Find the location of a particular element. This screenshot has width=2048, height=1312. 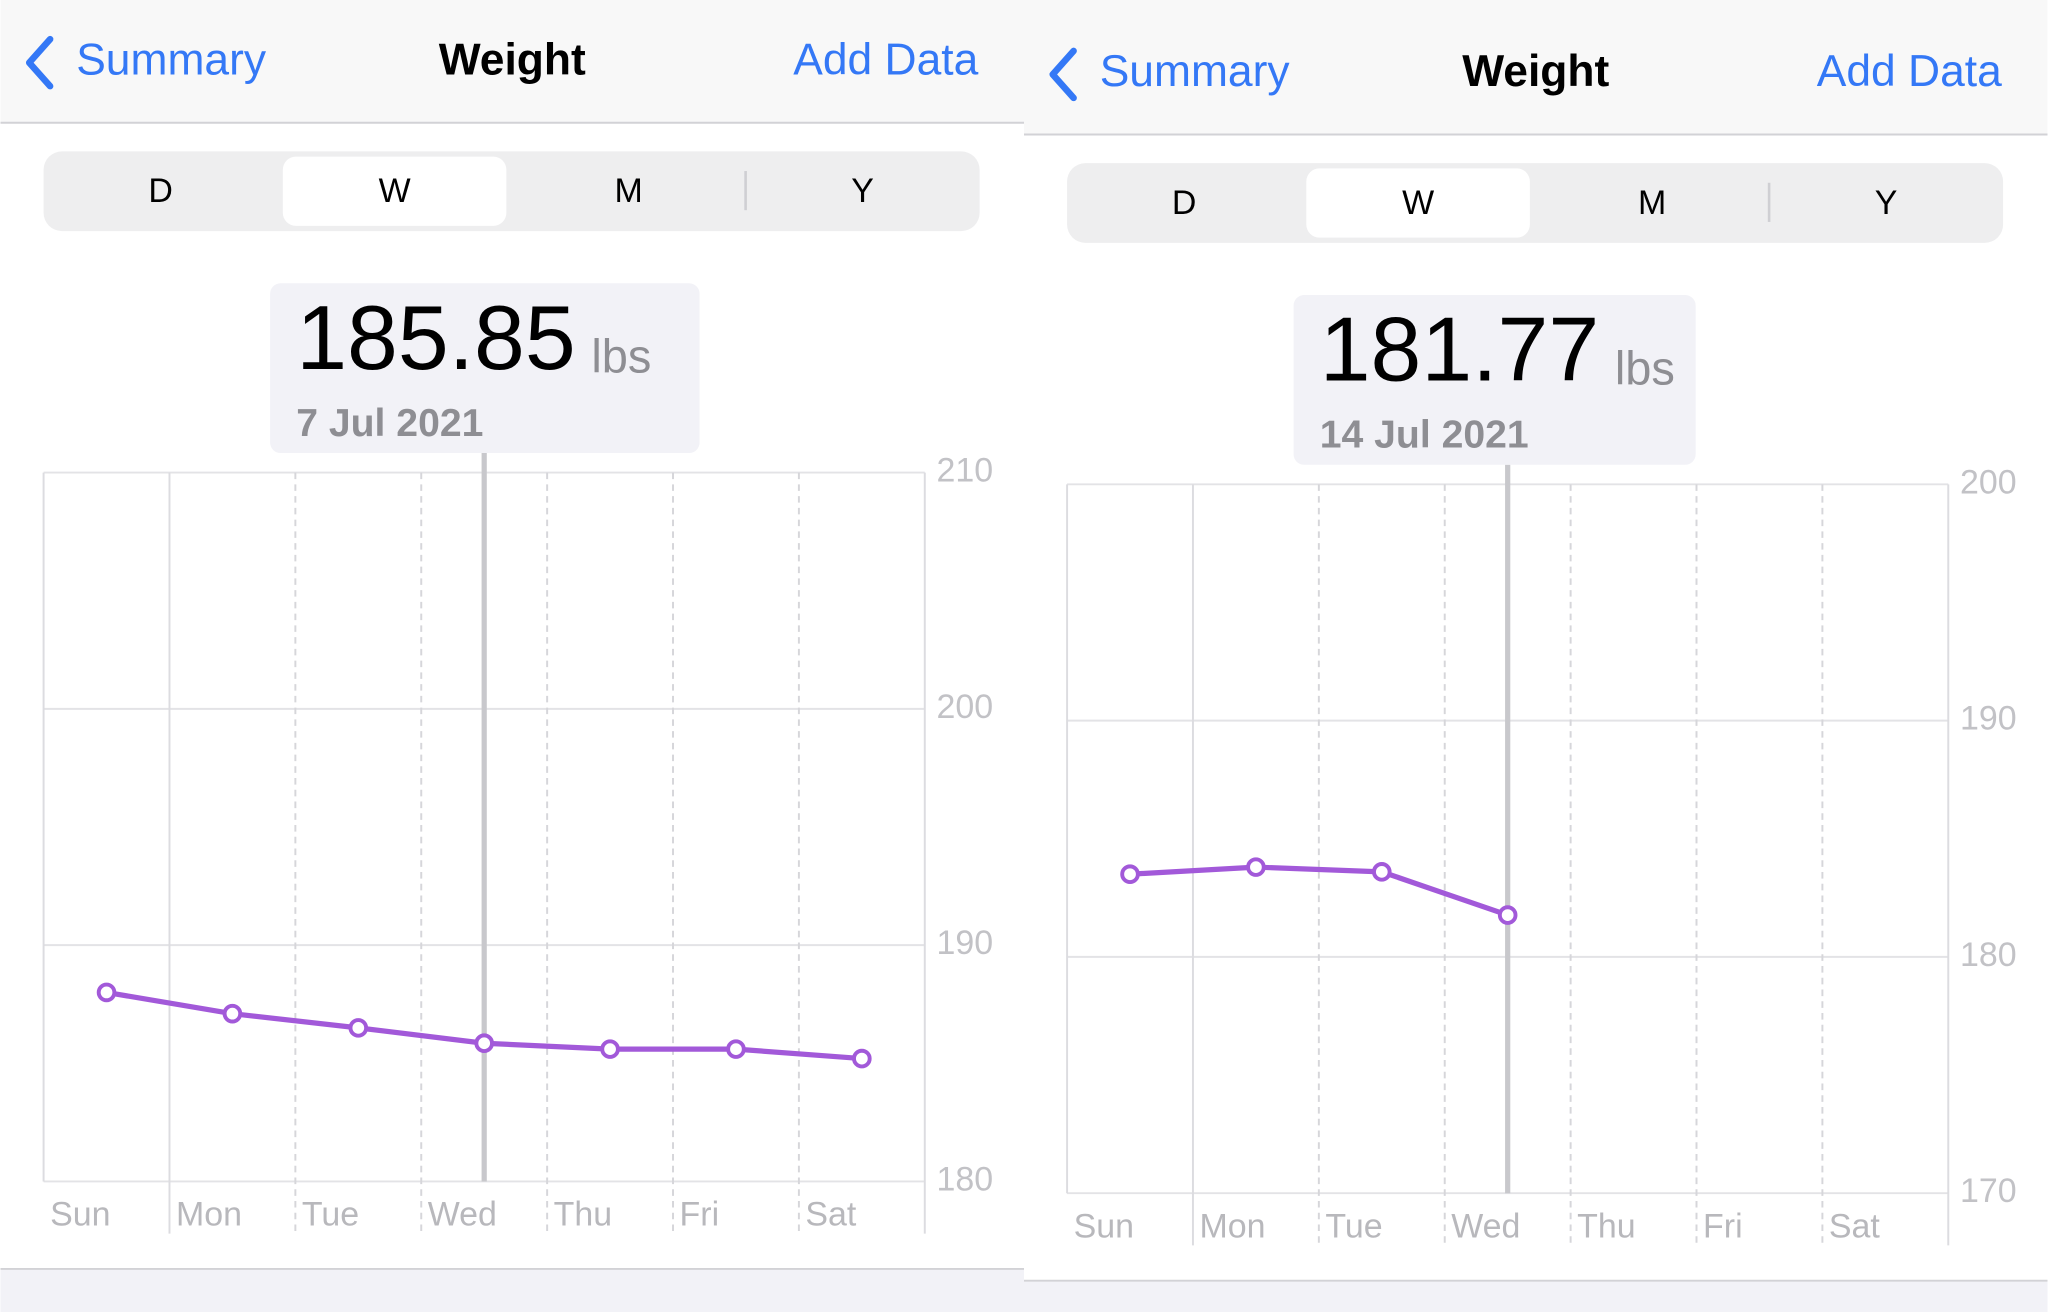

readout-date: 7 Jul 2021 is located at coordinates (389, 423).